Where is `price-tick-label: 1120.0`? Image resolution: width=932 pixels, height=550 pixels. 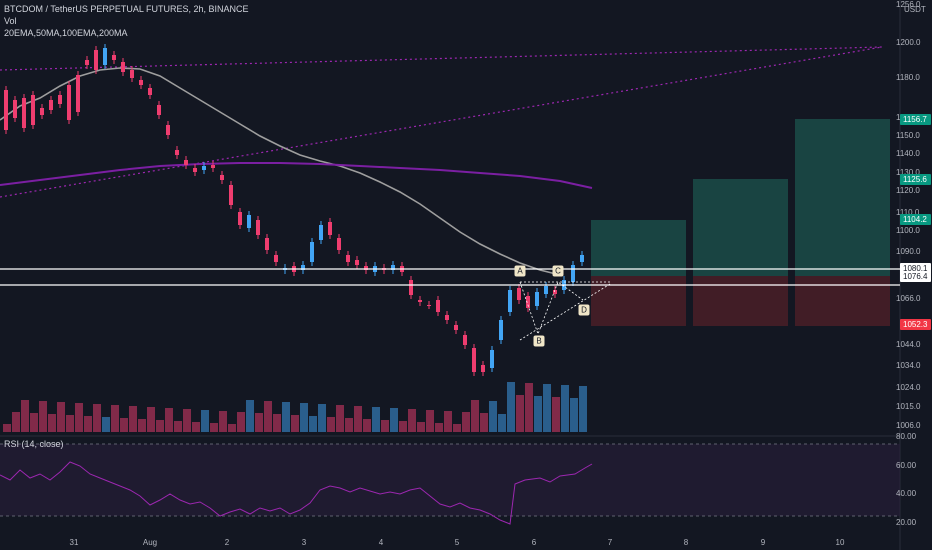 price-tick-label: 1120.0 is located at coordinates (908, 190).